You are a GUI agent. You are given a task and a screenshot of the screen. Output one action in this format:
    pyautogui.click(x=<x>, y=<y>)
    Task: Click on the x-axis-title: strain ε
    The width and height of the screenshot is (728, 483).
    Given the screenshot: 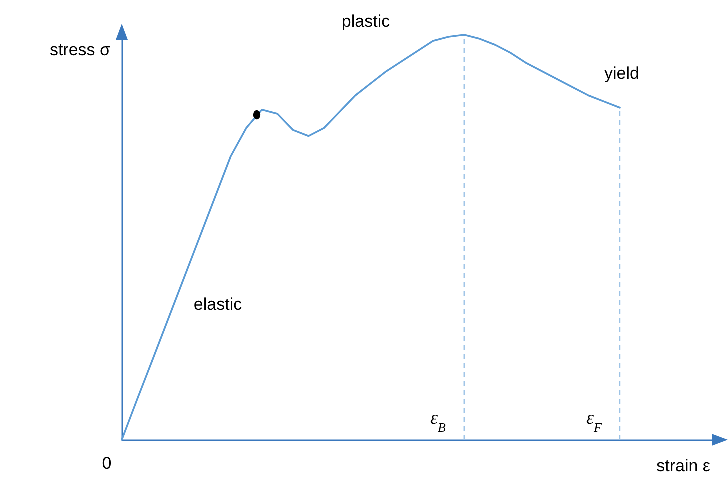 What is the action you would take?
    pyautogui.click(x=683, y=466)
    